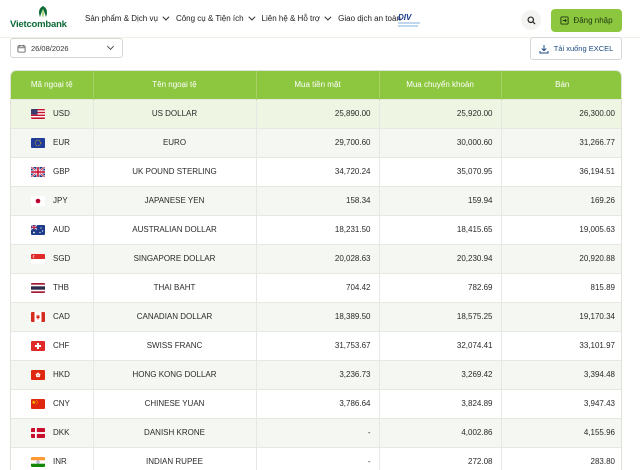 Image resolution: width=640 pixels, height=470 pixels. Describe the element at coordinates (175, 316) in the screenshot. I see `currency-name: CANADIAN DOLLAR` at that location.